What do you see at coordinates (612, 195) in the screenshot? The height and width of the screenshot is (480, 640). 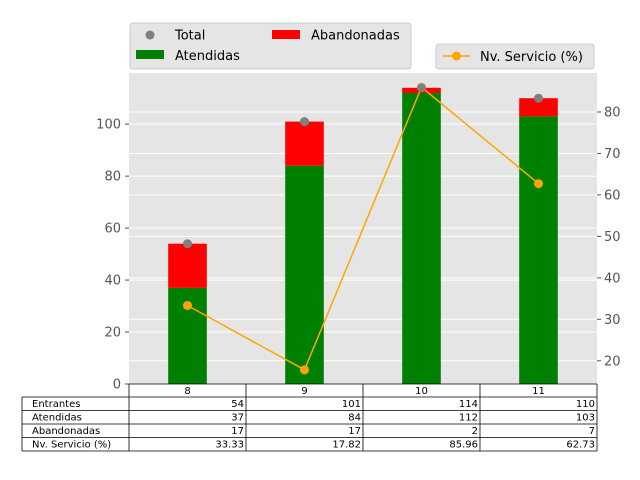 I see `tick-label-right-60: 60` at bounding box center [612, 195].